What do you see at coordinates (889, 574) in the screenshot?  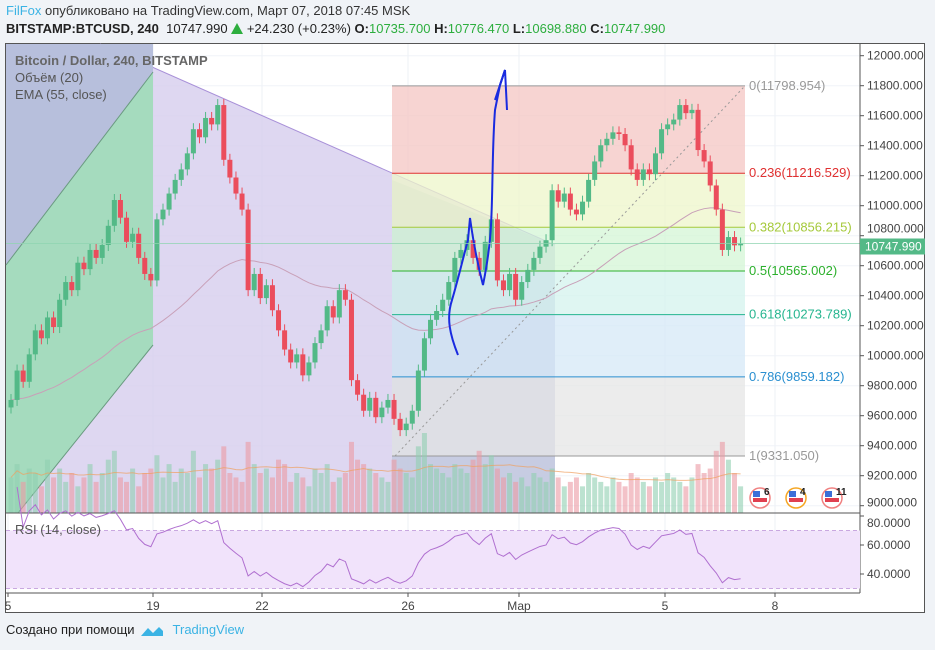 I see `rsi-tick-label: 40.0000` at bounding box center [889, 574].